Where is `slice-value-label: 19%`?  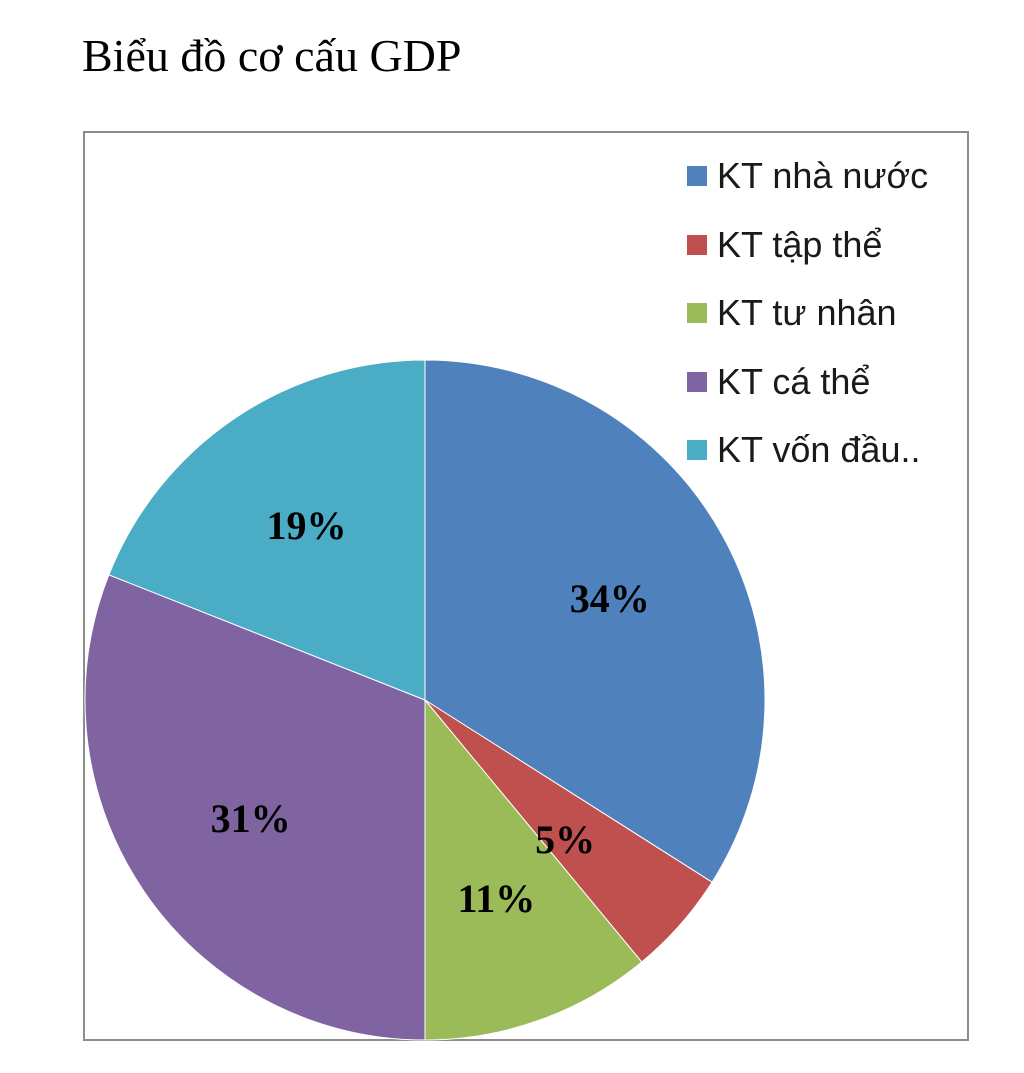 slice-value-label: 19% is located at coordinates (307, 525).